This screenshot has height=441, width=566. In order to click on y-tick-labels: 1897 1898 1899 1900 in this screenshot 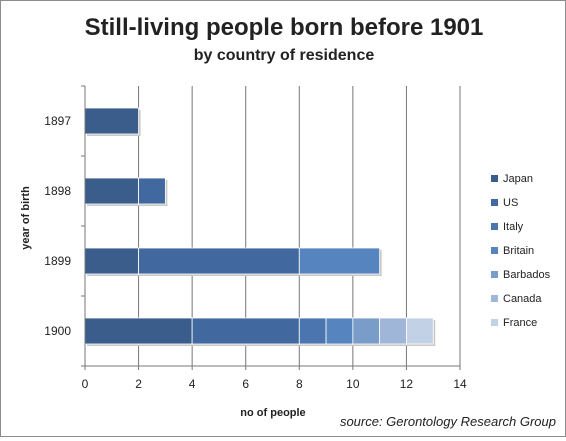, I will do `click(57, 226)`.